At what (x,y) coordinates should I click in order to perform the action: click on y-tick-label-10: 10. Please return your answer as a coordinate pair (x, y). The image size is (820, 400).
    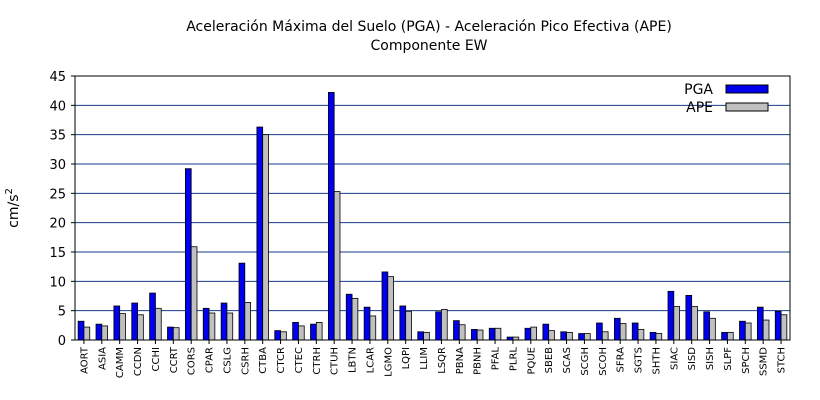
    Looking at the image, I should click on (57, 282).